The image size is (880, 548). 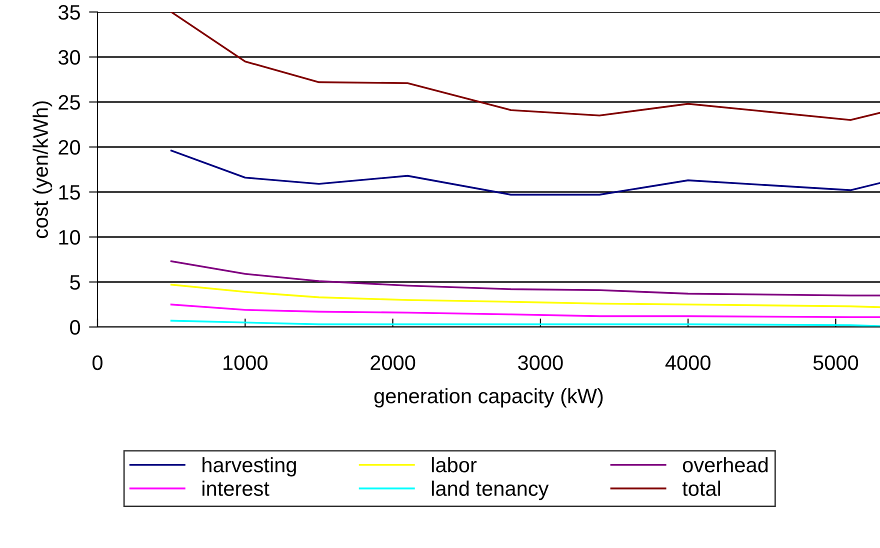 What do you see at coordinates (69, 192) in the screenshot?
I see `y-tick-label: 15` at bounding box center [69, 192].